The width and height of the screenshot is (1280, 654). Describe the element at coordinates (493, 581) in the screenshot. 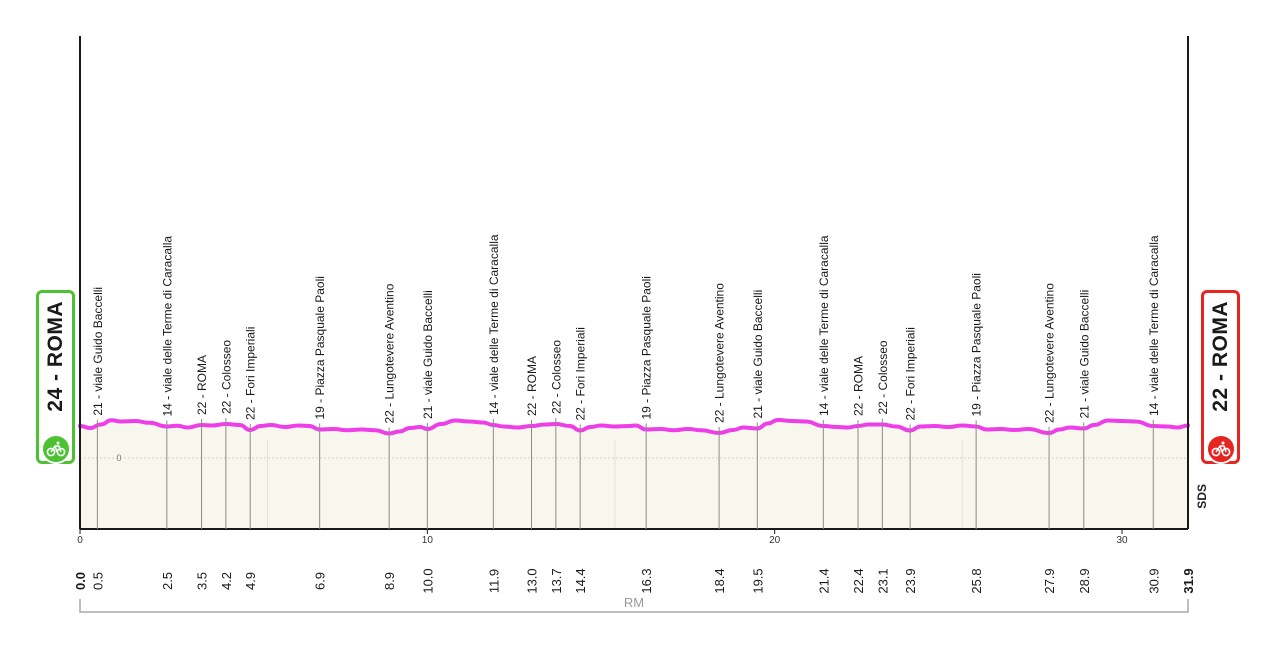

I see `km-label: 11.9` at that location.